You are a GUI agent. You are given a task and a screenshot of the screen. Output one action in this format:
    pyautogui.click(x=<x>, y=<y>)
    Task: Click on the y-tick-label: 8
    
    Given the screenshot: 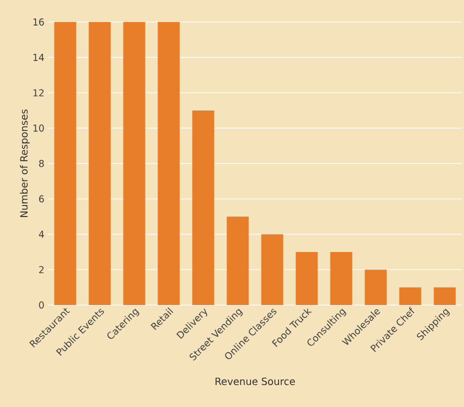 What is the action you would take?
    pyautogui.click(x=41, y=164)
    